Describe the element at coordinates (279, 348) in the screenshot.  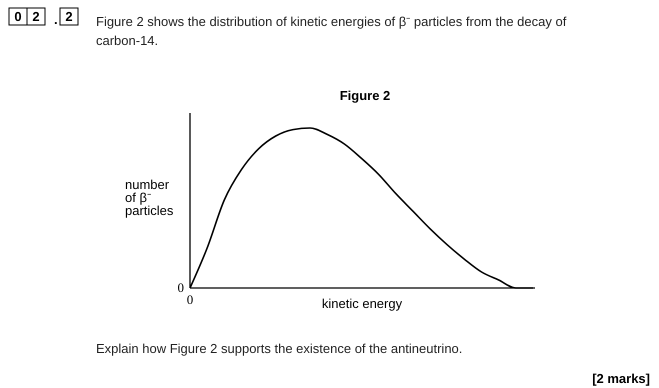
I see `text: Explain how Figure 2 supports the existence of the antineutrino.` at that location.